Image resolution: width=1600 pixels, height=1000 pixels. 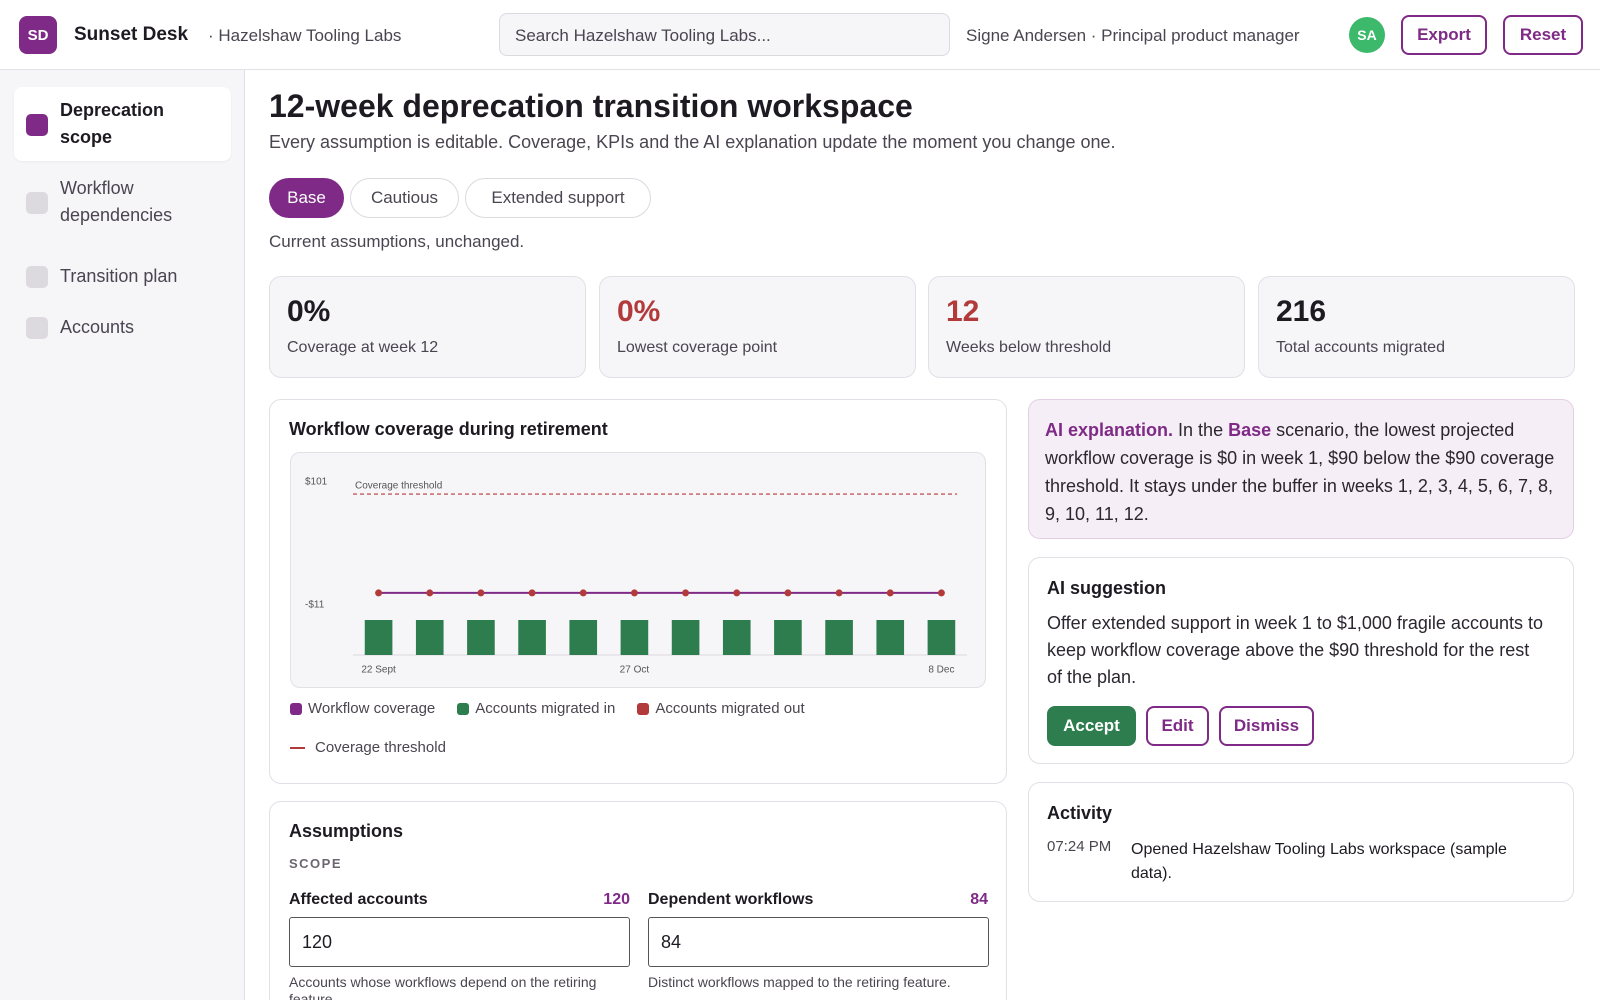 What do you see at coordinates (97, 327) in the screenshot?
I see `nav-label: Accounts` at bounding box center [97, 327].